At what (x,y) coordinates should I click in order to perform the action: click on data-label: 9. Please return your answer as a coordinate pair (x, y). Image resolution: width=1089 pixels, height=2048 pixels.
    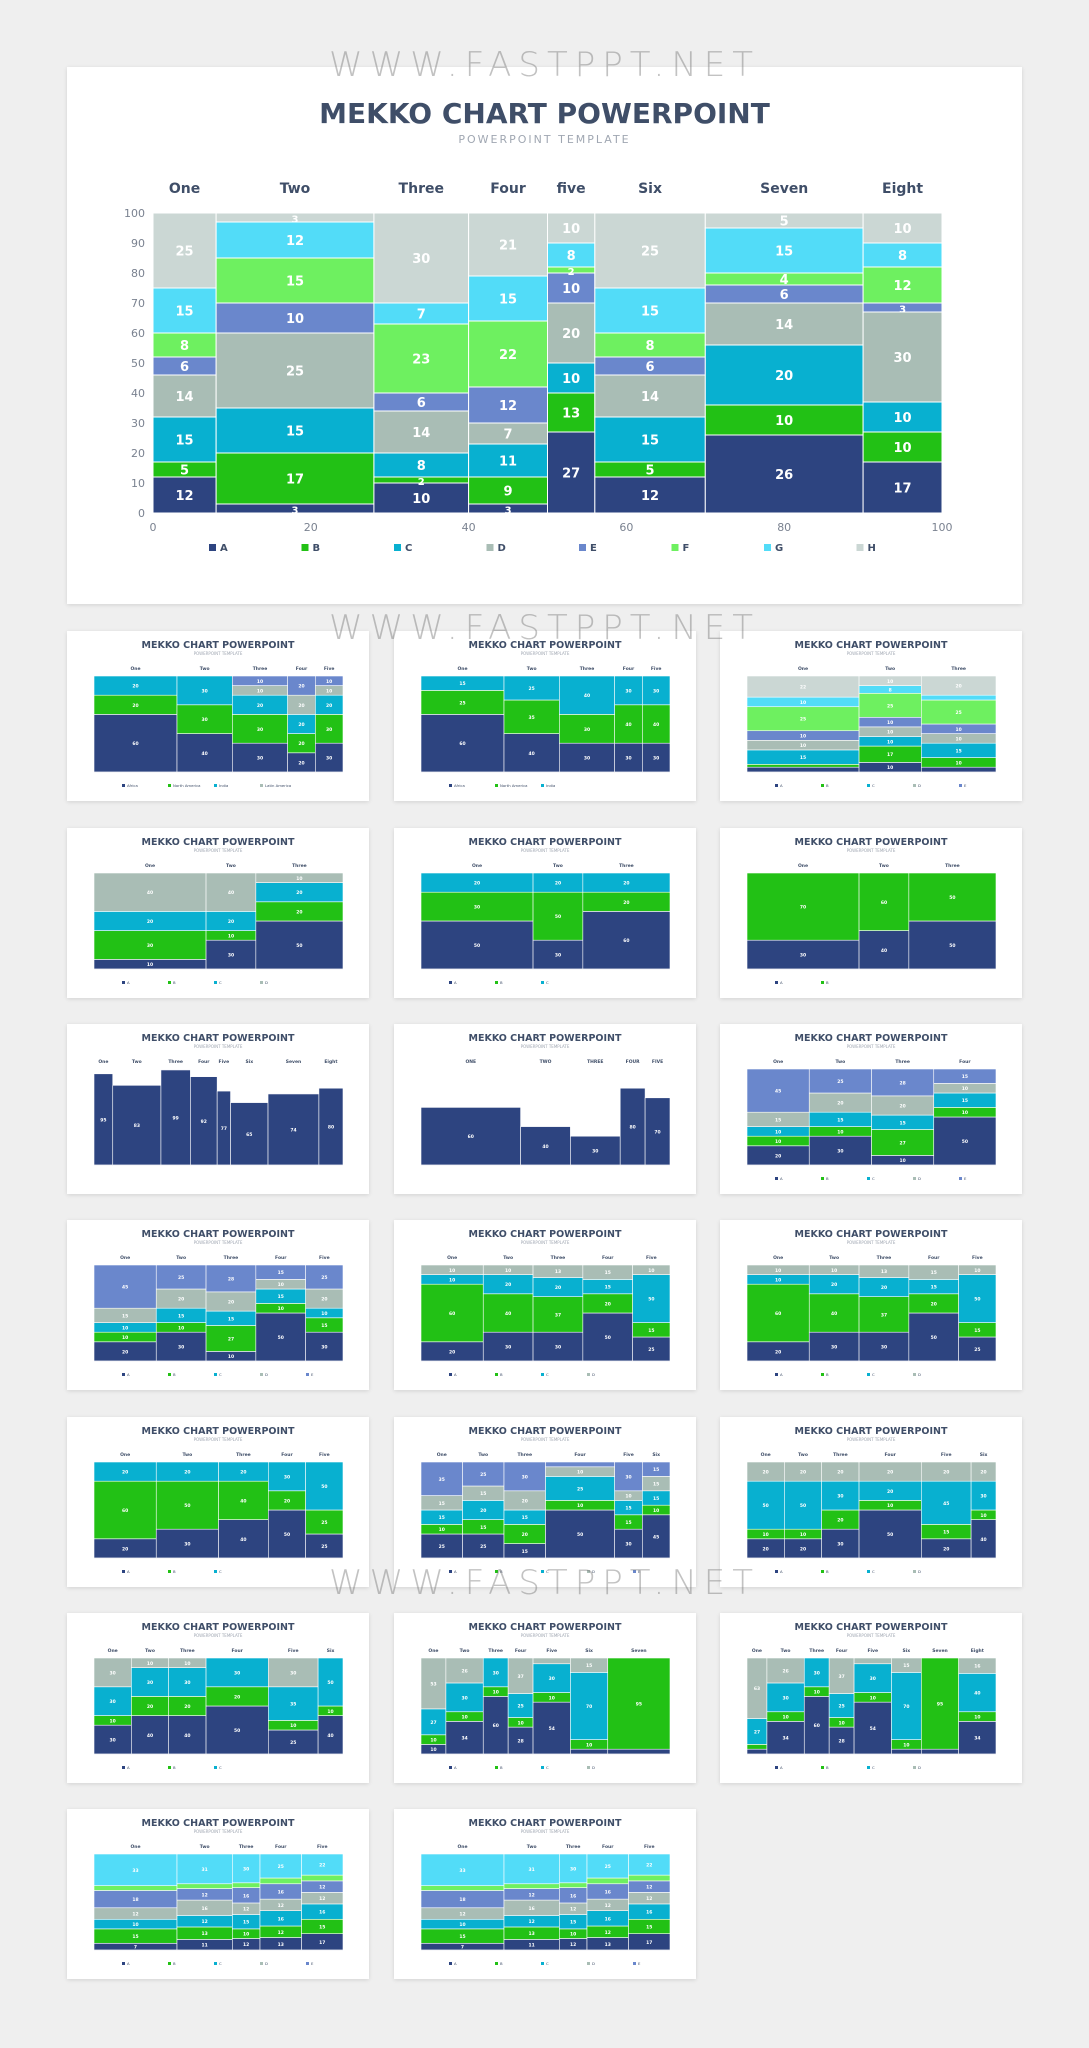
    Looking at the image, I should click on (508, 492).